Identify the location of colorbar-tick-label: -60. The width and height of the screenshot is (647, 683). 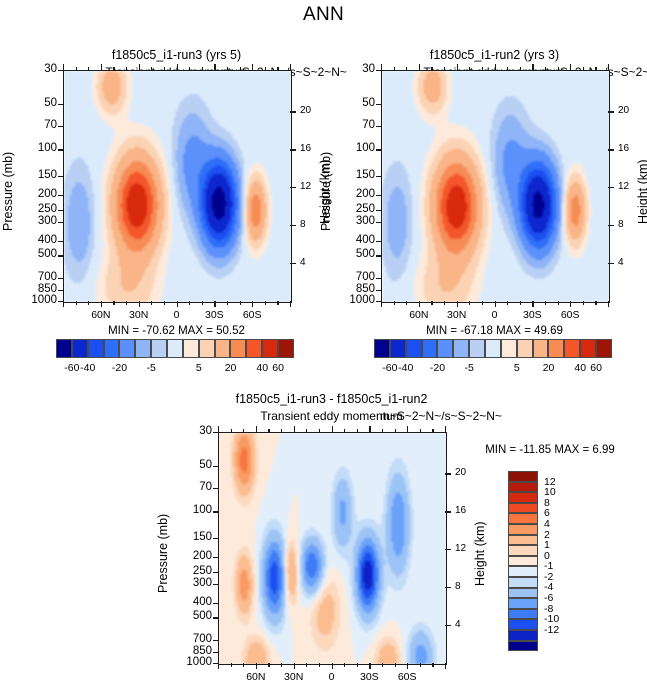
(72, 368).